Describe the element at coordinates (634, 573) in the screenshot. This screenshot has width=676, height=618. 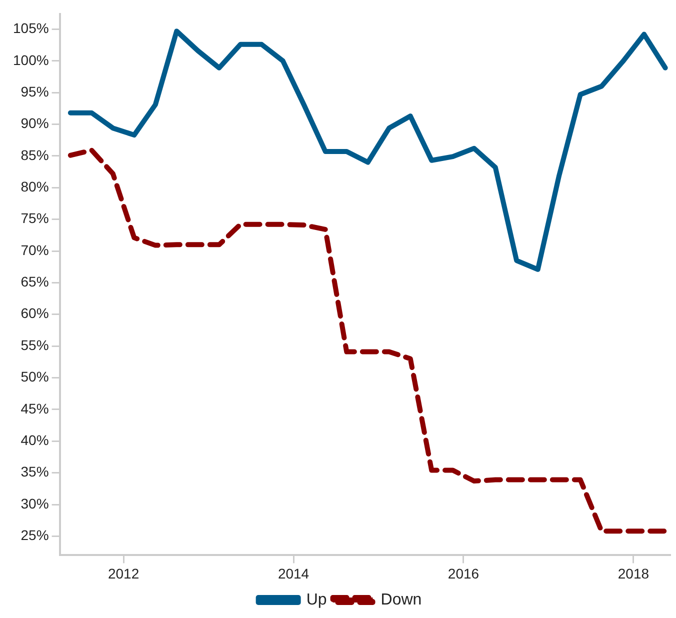
I see `x-tick-label: 2018` at that location.